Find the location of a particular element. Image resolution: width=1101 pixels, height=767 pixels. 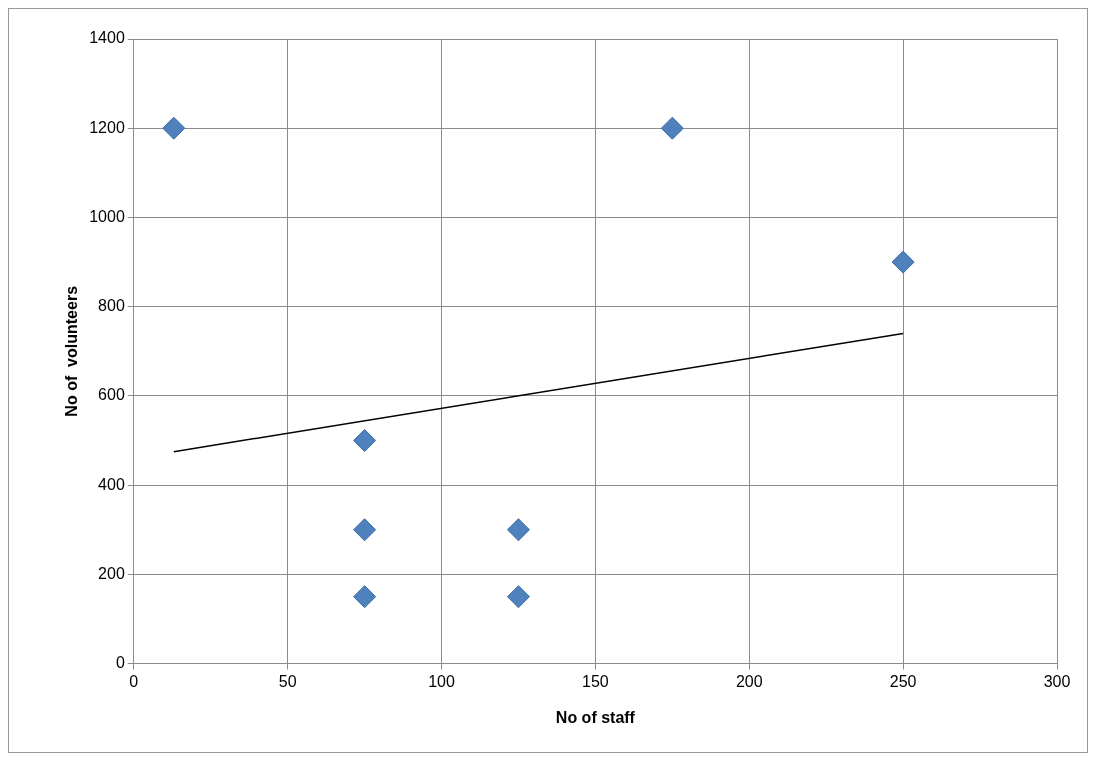

x-axis-title: No of staff is located at coordinates (595, 717).